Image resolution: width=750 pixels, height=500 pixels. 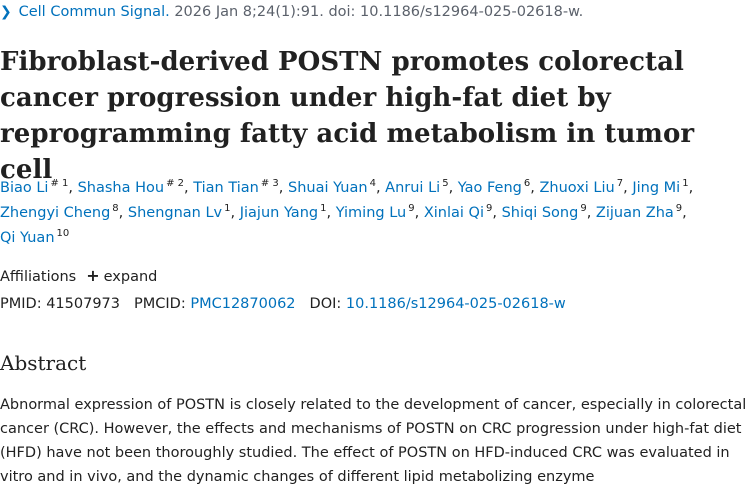 What do you see at coordinates (226, 188) in the screenshot?
I see `author-name-link: Tian Tian` at bounding box center [226, 188].